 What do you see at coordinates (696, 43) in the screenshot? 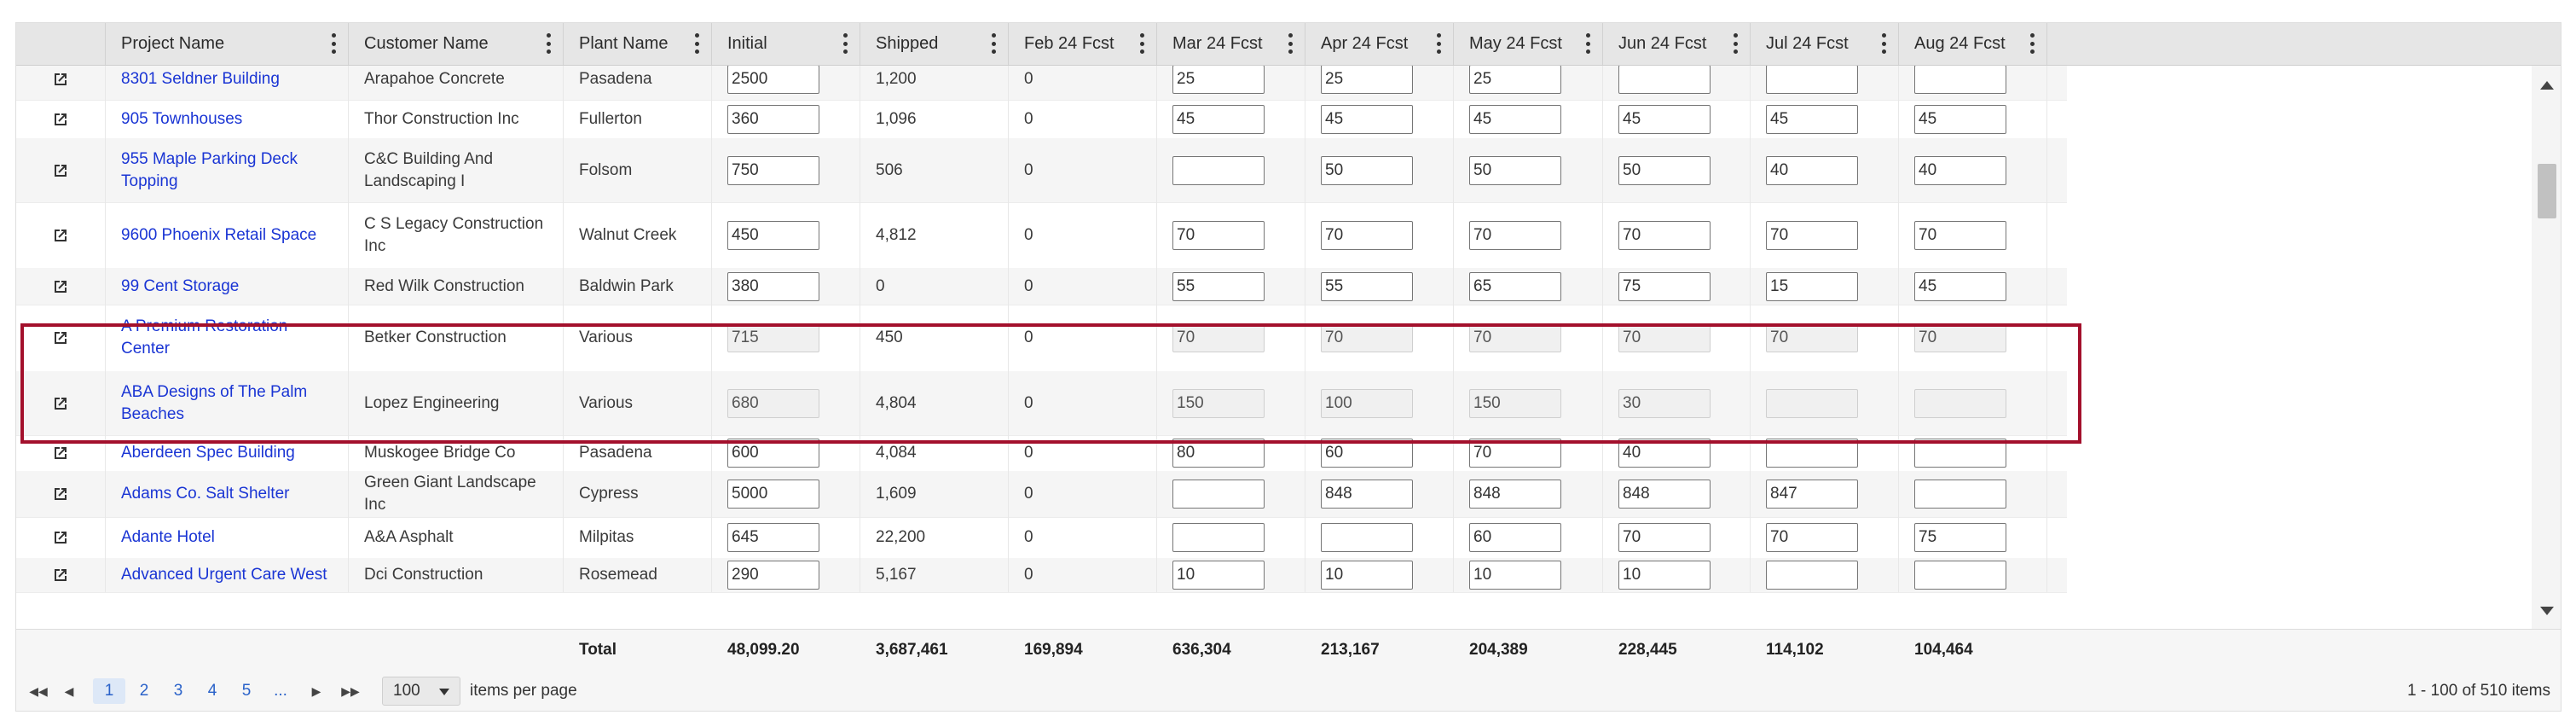
I see `column-menu-icon` at bounding box center [696, 43].